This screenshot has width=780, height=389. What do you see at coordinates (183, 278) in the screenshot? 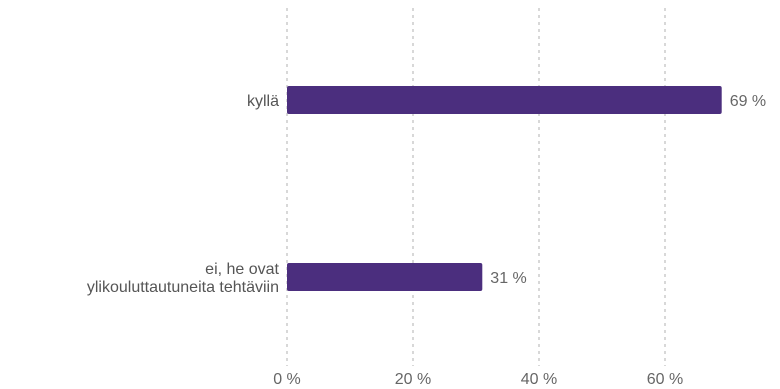
I see `category-label-1: ei, he ovat ylikouluttautuneita tehtäviin` at bounding box center [183, 278].